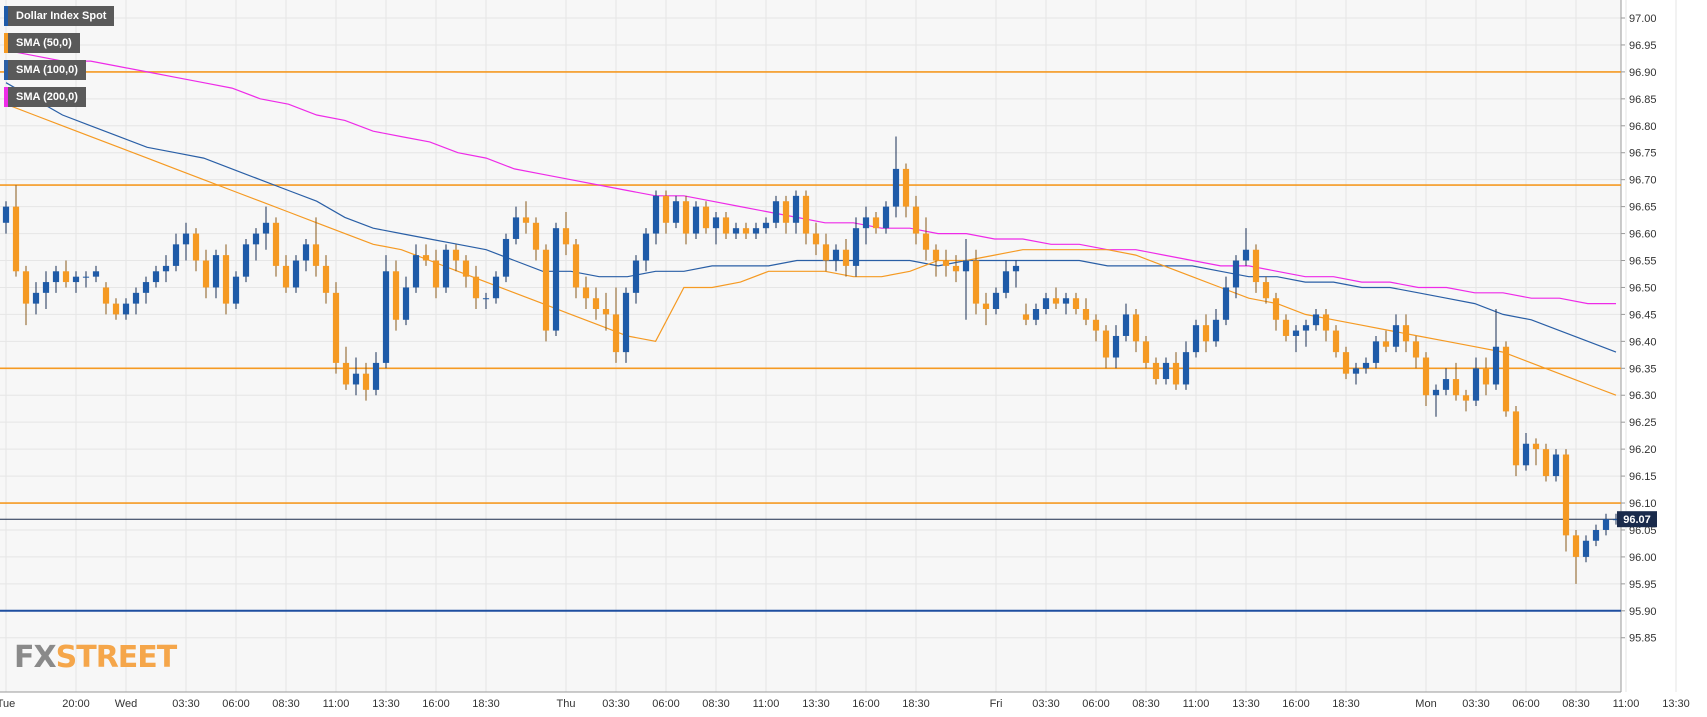 Image resolution: width=1707 pixels, height=717 pixels. I want to click on legend-item-sma-200: SMA (200,0), so click(45, 97).